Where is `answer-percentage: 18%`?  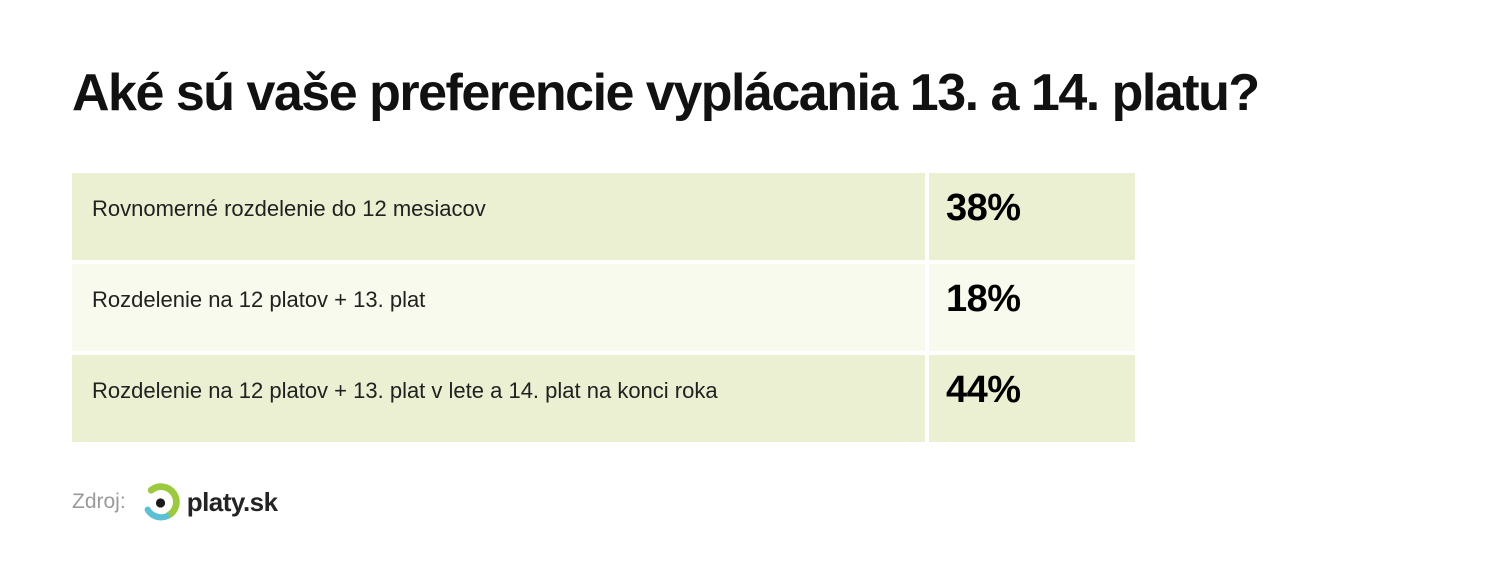
answer-percentage: 18% is located at coordinates (1032, 307).